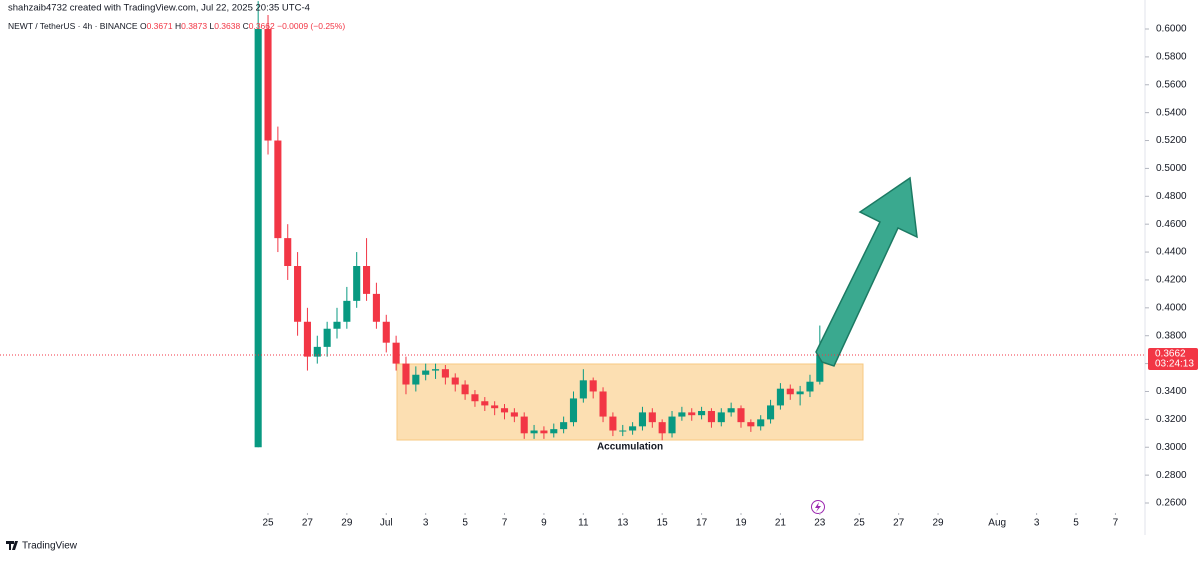  Describe the element at coordinates (663, 523) in the screenshot. I see `x-tick-label: 15` at that location.